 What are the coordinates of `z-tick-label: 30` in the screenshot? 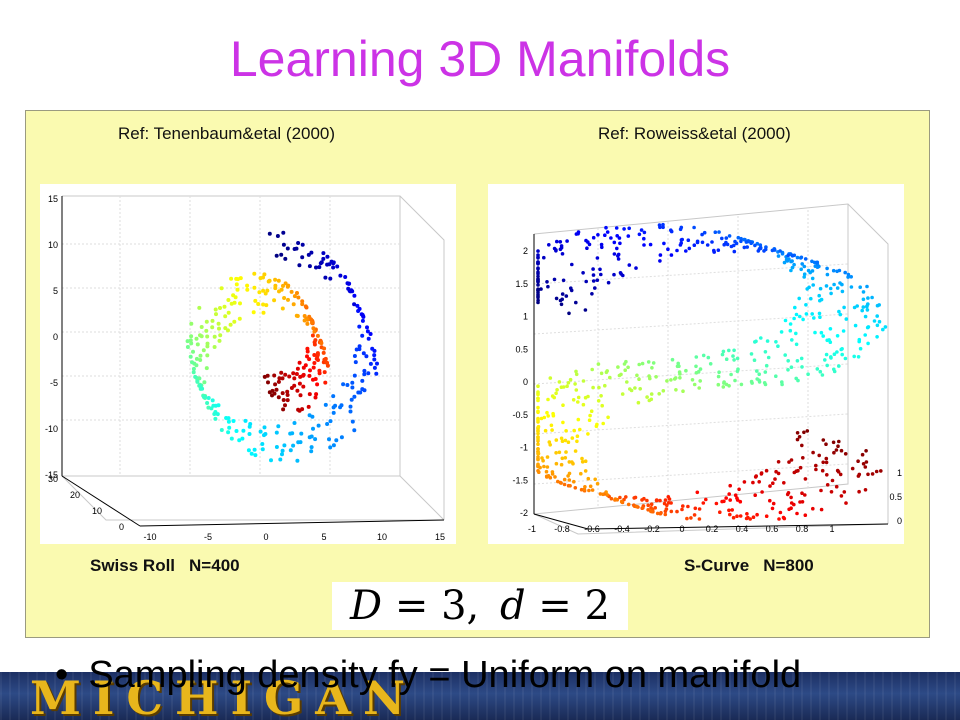 It's located at (53, 479).